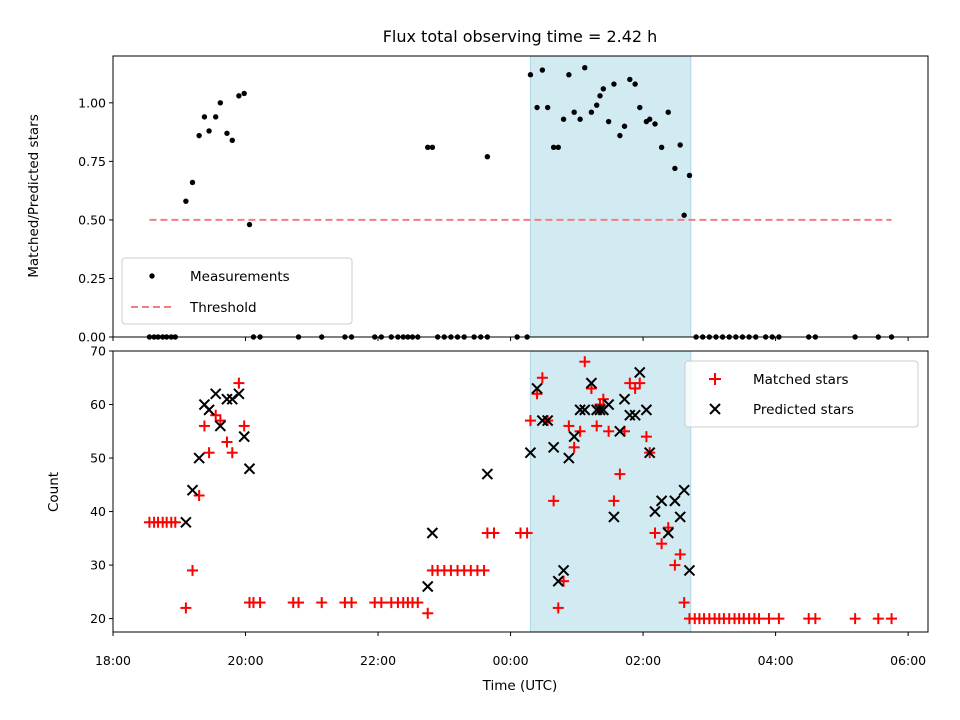 The height and width of the screenshot is (720, 960). Describe the element at coordinates (610, 491) in the screenshot. I see `bottom-highlight-span` at that location.